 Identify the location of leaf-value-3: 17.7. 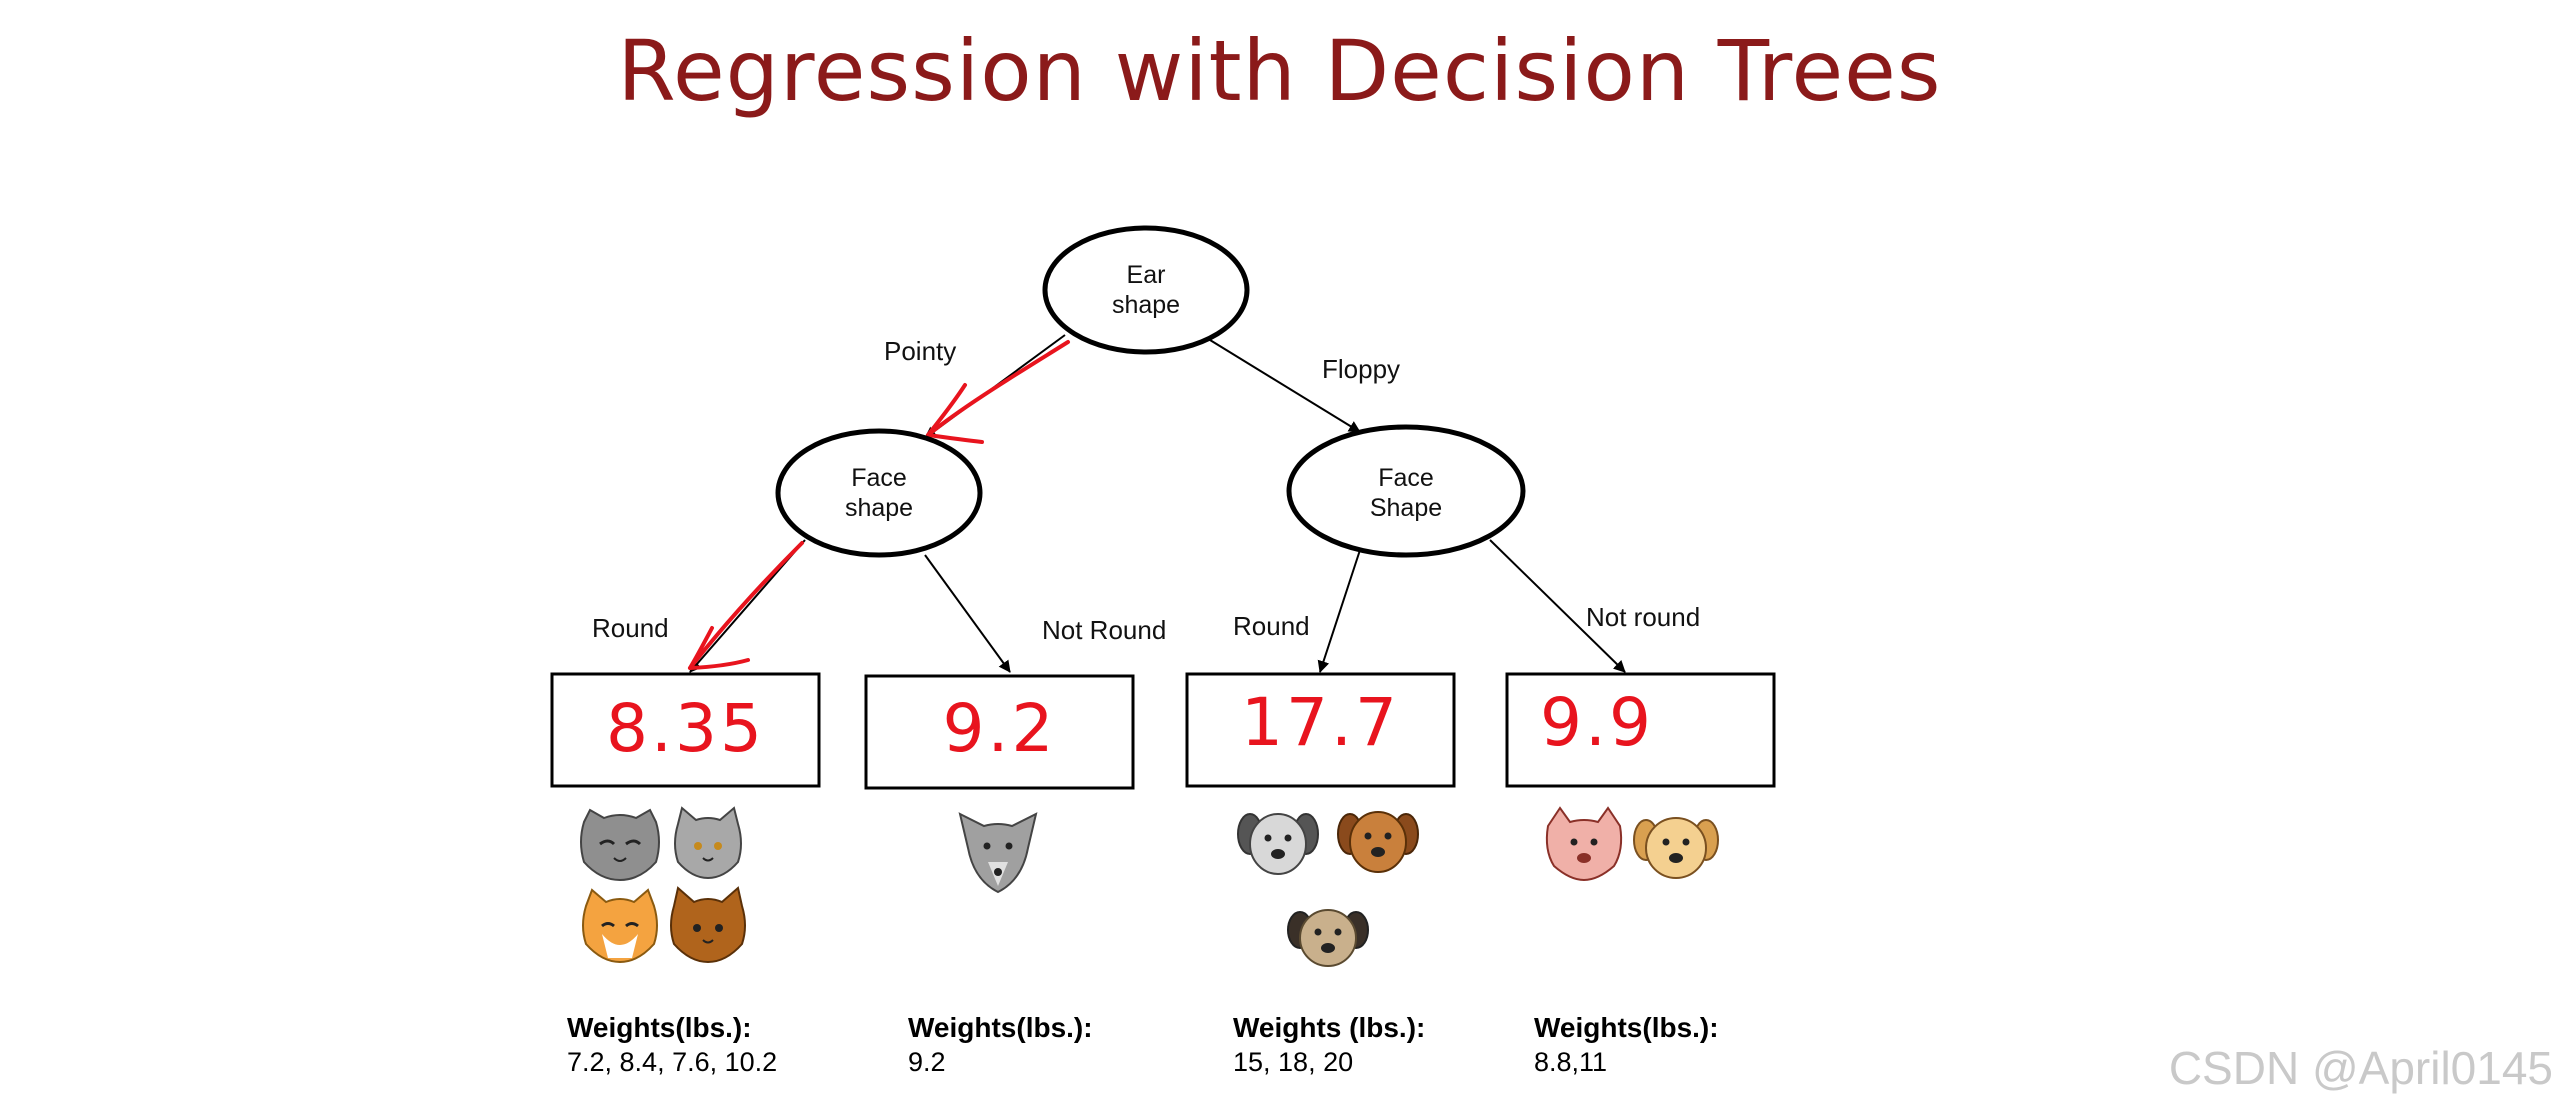
(1320, 722).